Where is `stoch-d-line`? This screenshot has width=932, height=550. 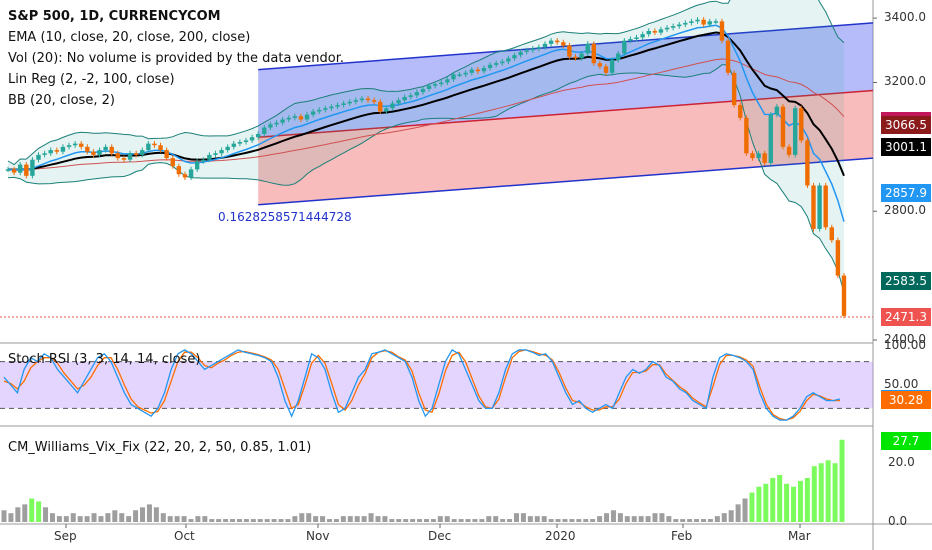 stoch-d-line is located at coordinates (421, 385).